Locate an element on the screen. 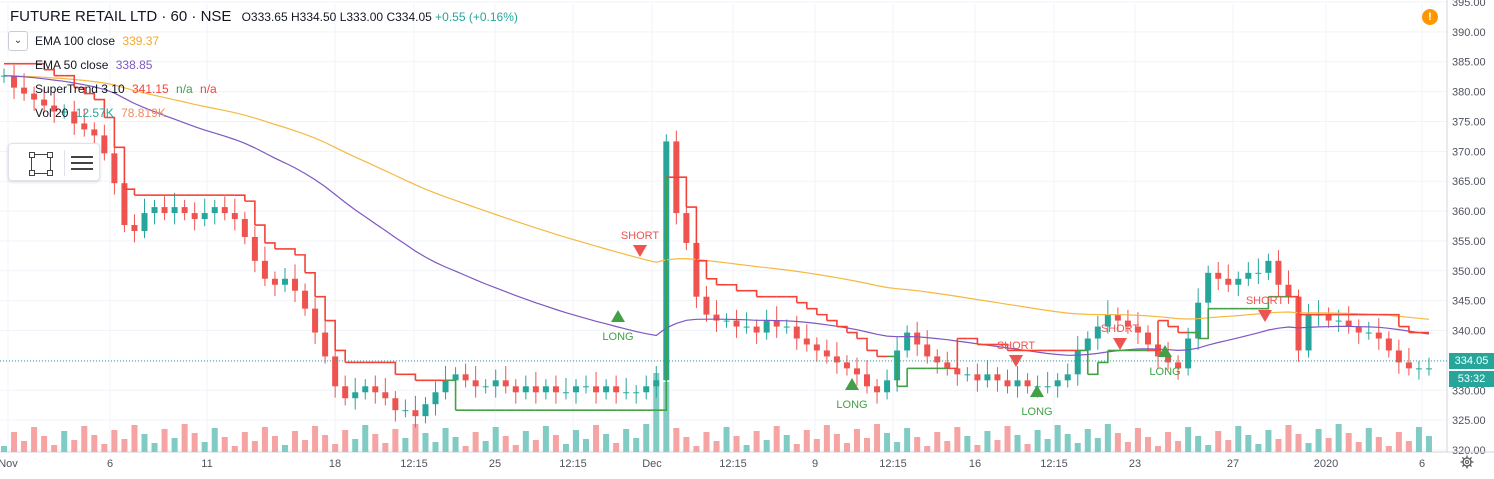  signal-label: LONG is located at coordinates (1036, 412).